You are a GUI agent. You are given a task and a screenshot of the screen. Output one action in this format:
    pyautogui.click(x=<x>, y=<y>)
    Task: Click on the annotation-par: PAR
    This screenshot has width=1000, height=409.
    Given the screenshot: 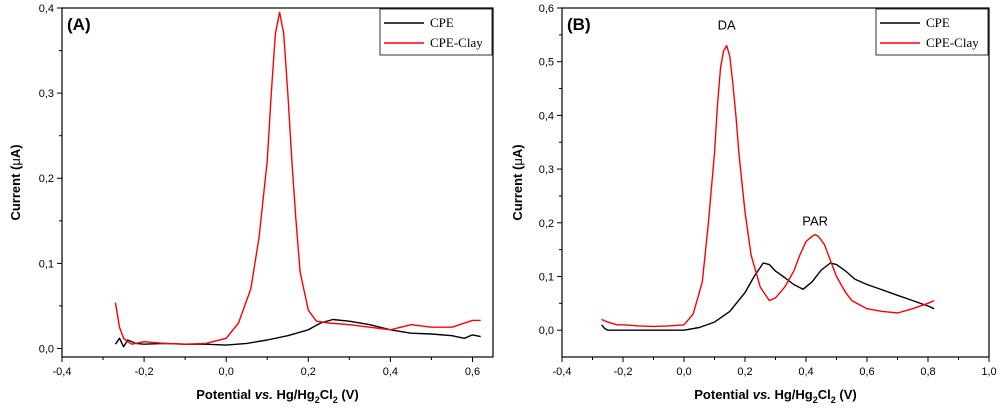 What is the action you would take?
    pyautogui.click(x=815, y=220)
    